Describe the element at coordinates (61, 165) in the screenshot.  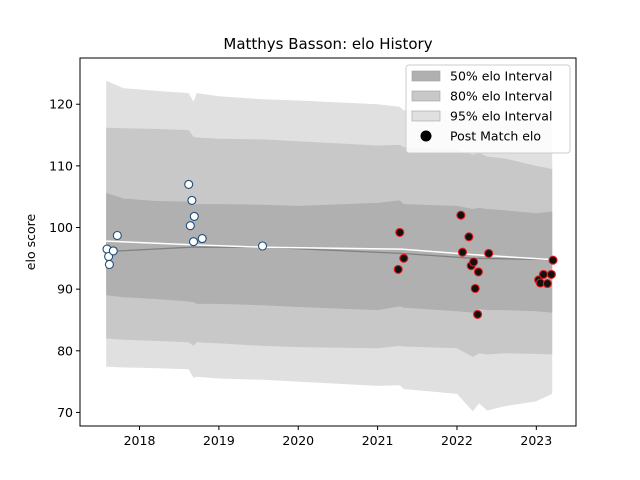
I see `y-tick-label-110: 110` at that location.